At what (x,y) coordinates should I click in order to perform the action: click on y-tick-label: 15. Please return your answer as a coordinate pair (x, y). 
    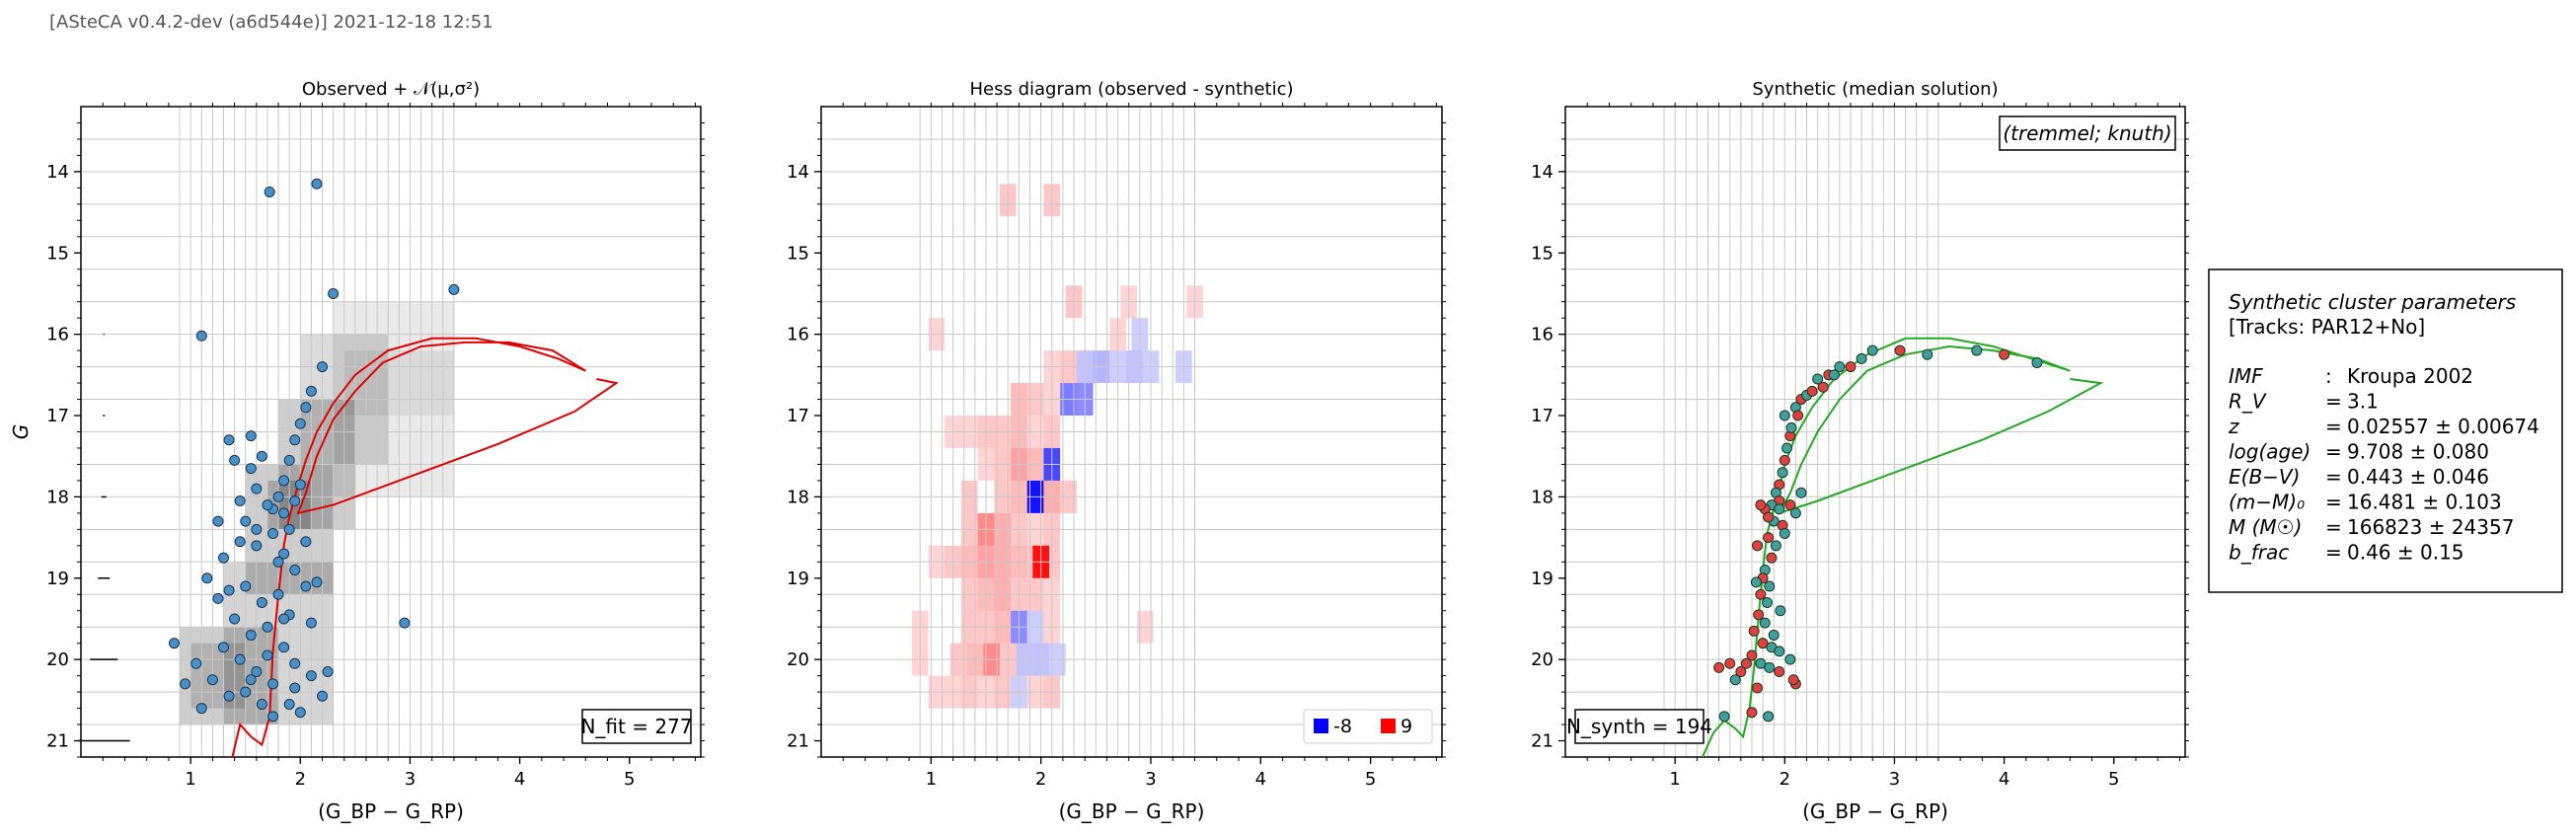
    Looking at the image, I should click on (57, 253).